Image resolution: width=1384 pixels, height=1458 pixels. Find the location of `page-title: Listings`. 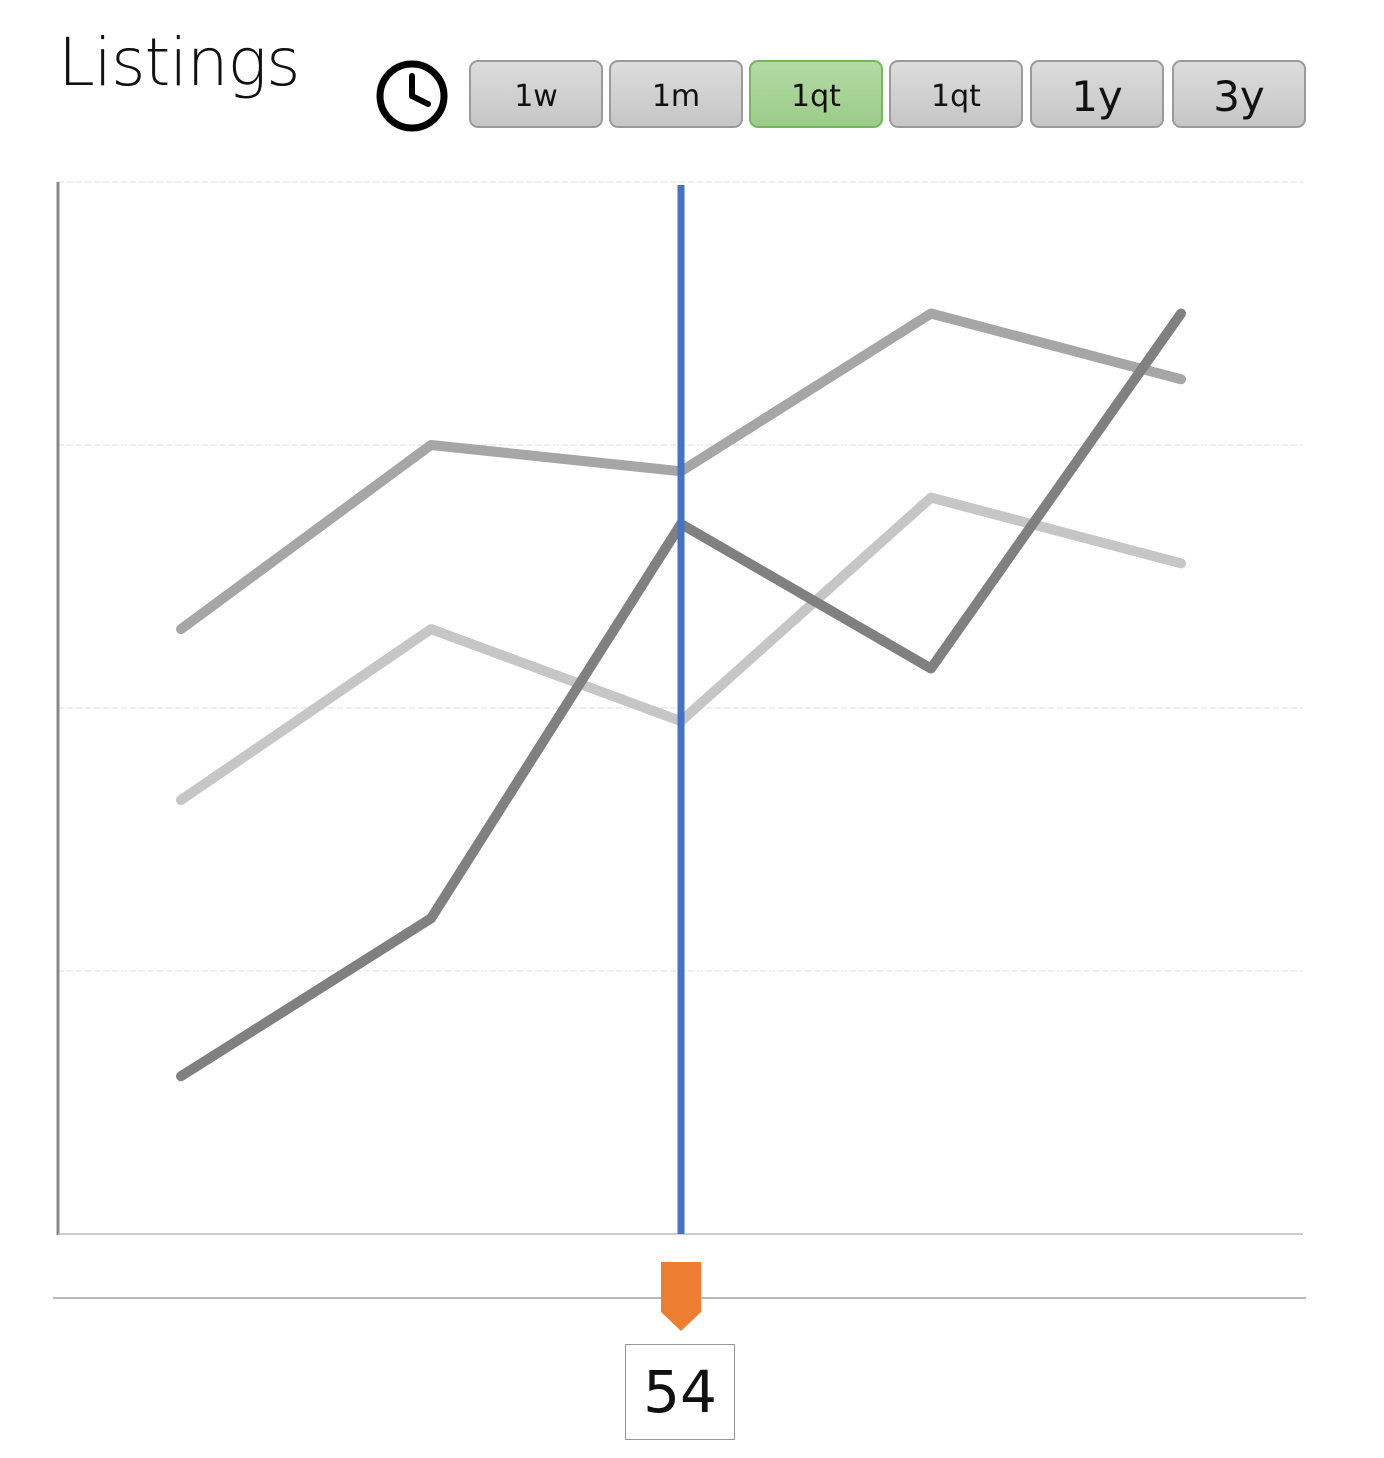

page-title: Listings is located at coordinates (179, 62).